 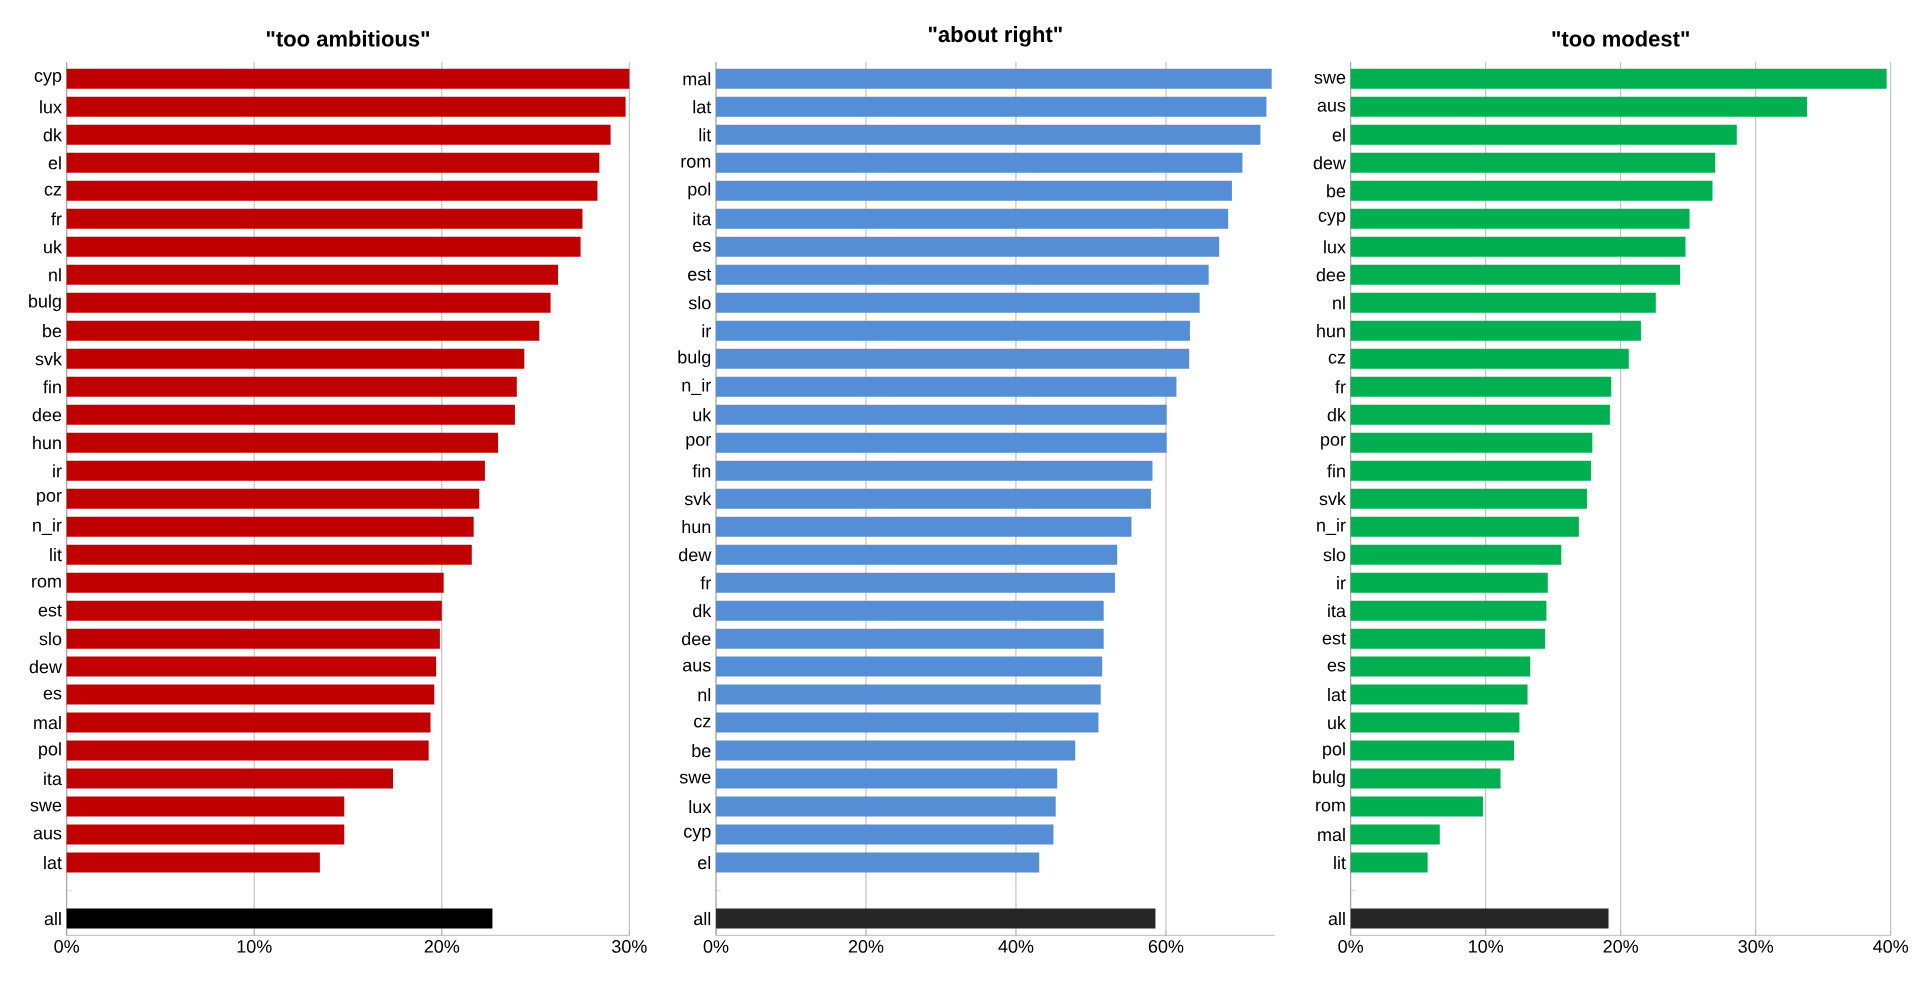 I want to click on y-tick-label: cz, so click(x=53, y=190).